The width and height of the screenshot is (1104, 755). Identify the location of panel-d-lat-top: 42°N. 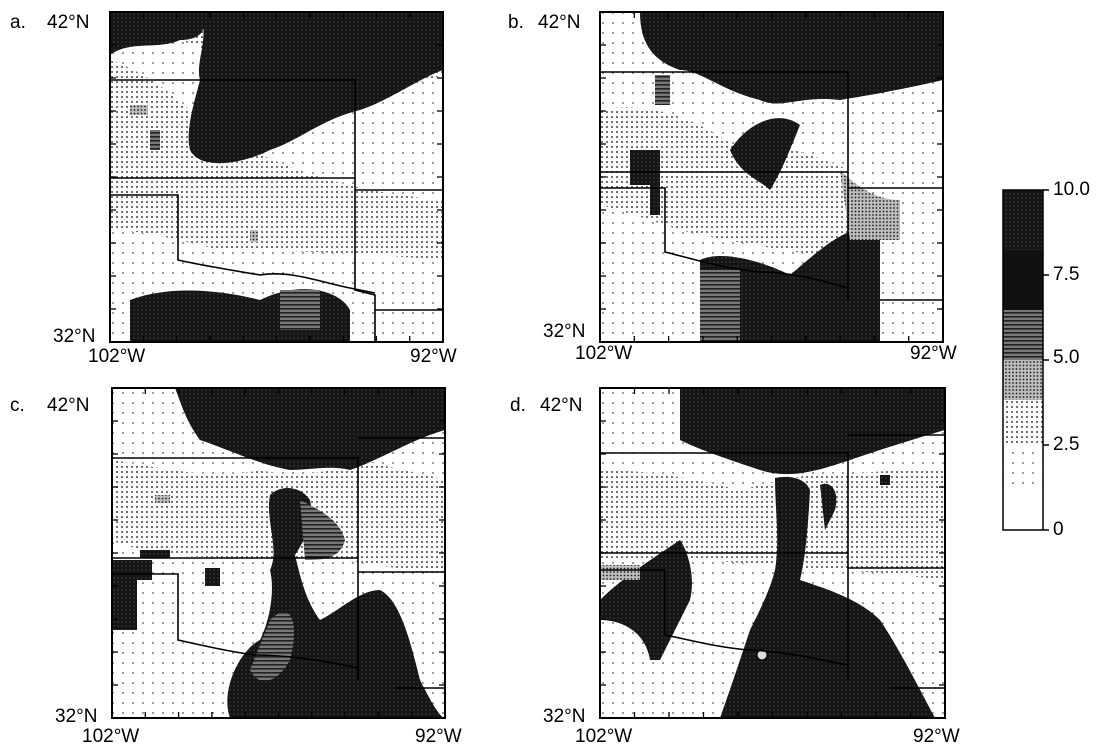
(561, 405).